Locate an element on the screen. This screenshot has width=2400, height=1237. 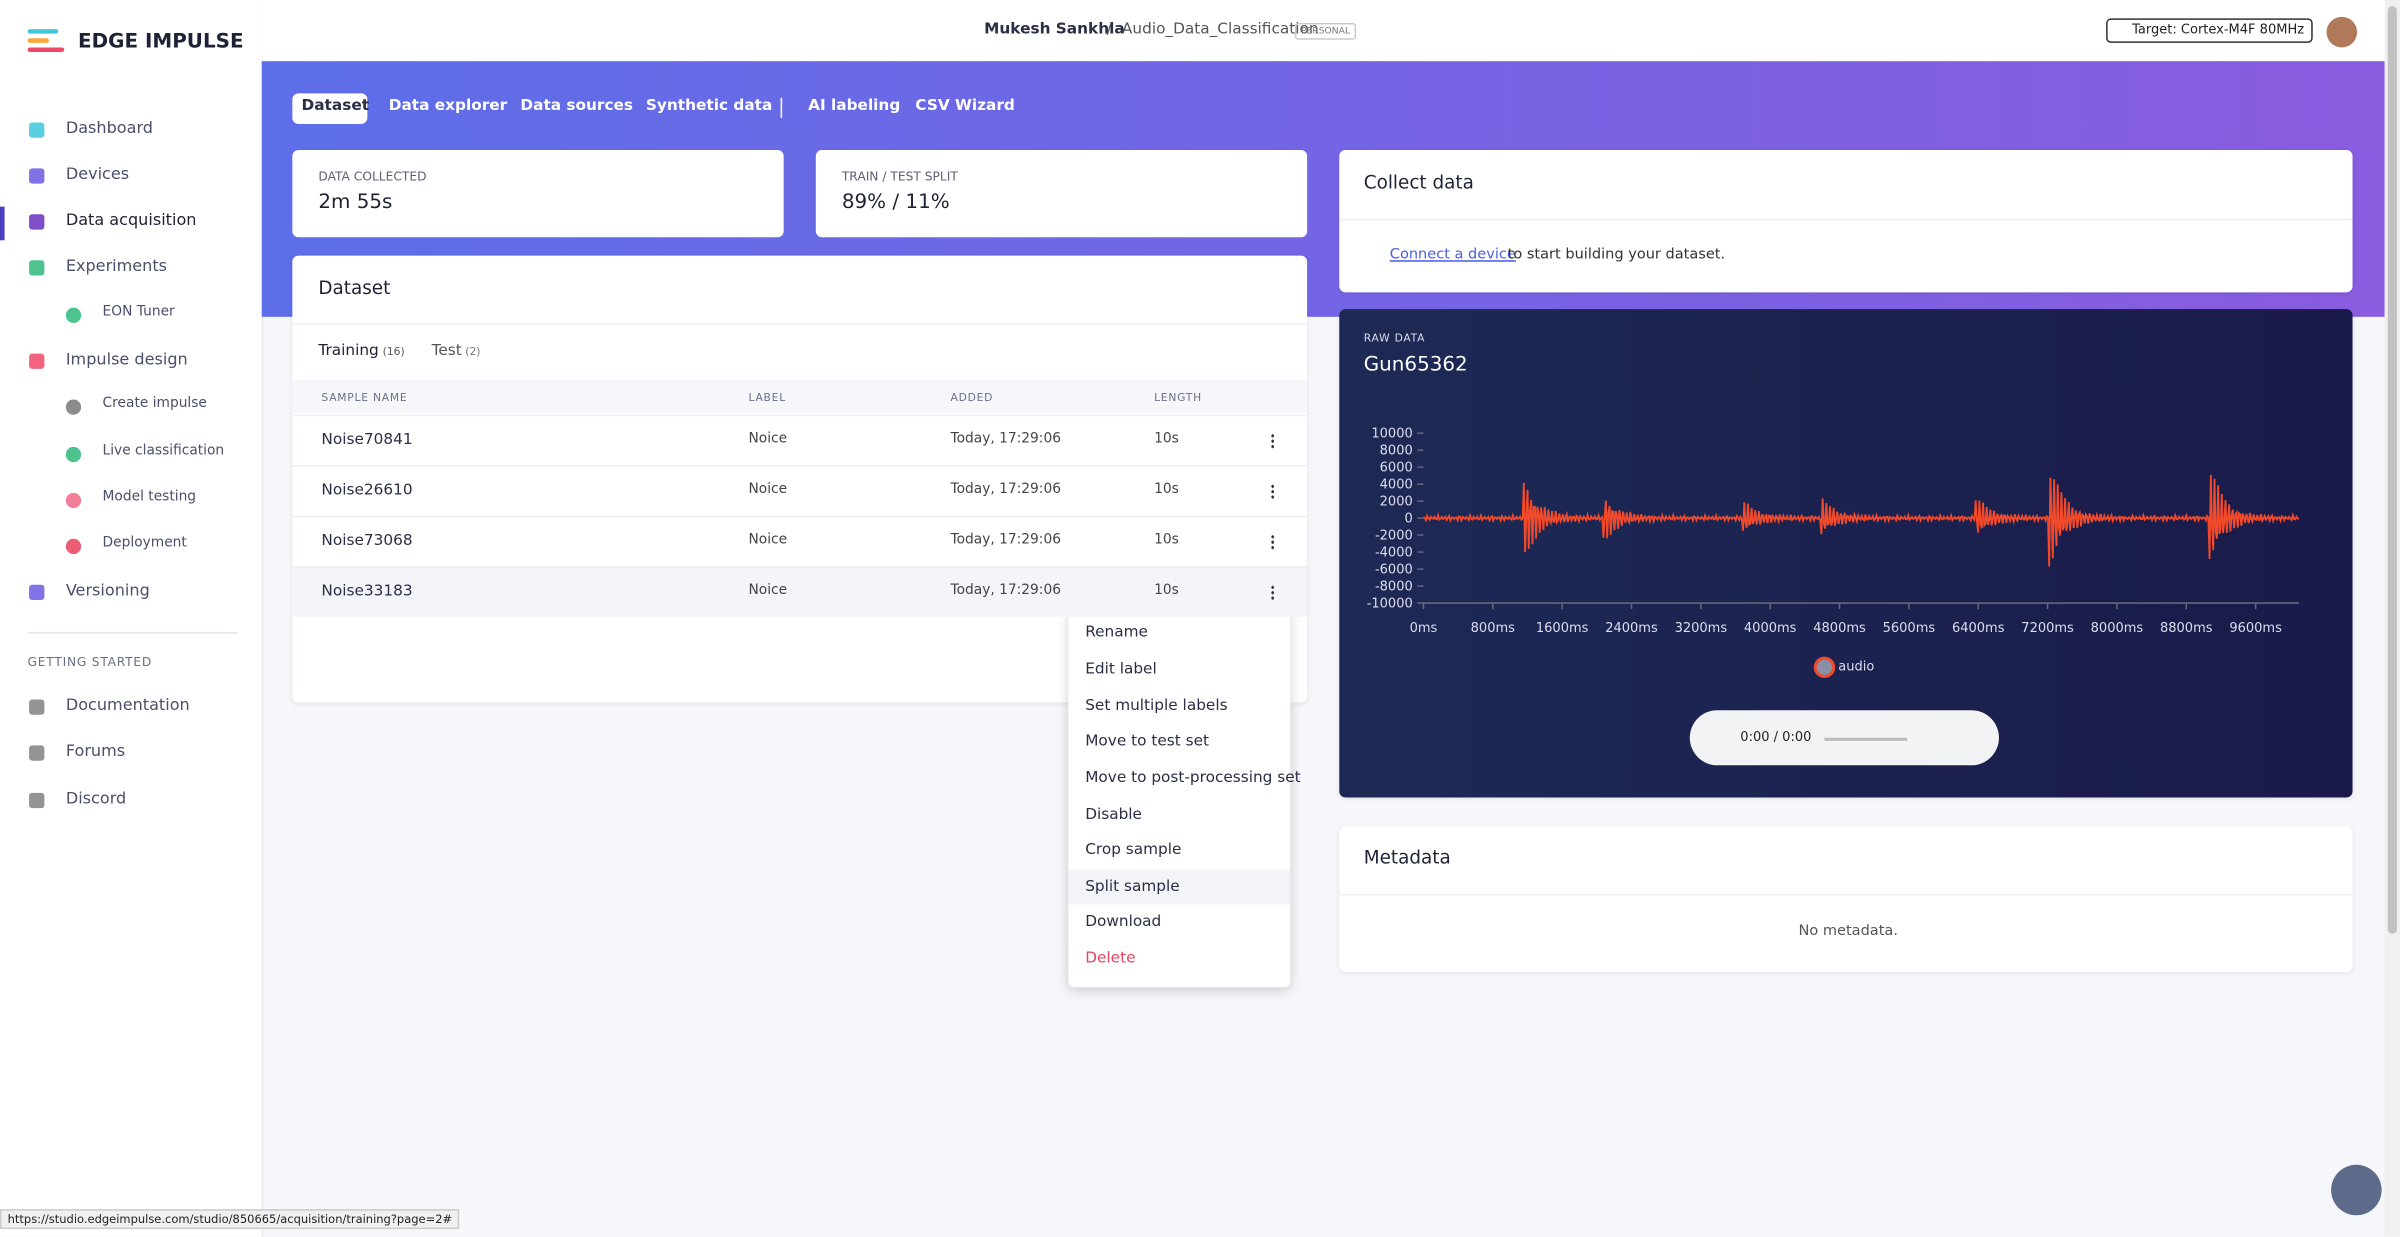
y-tick-label: -10000 is located at coordinates (1390, 604).